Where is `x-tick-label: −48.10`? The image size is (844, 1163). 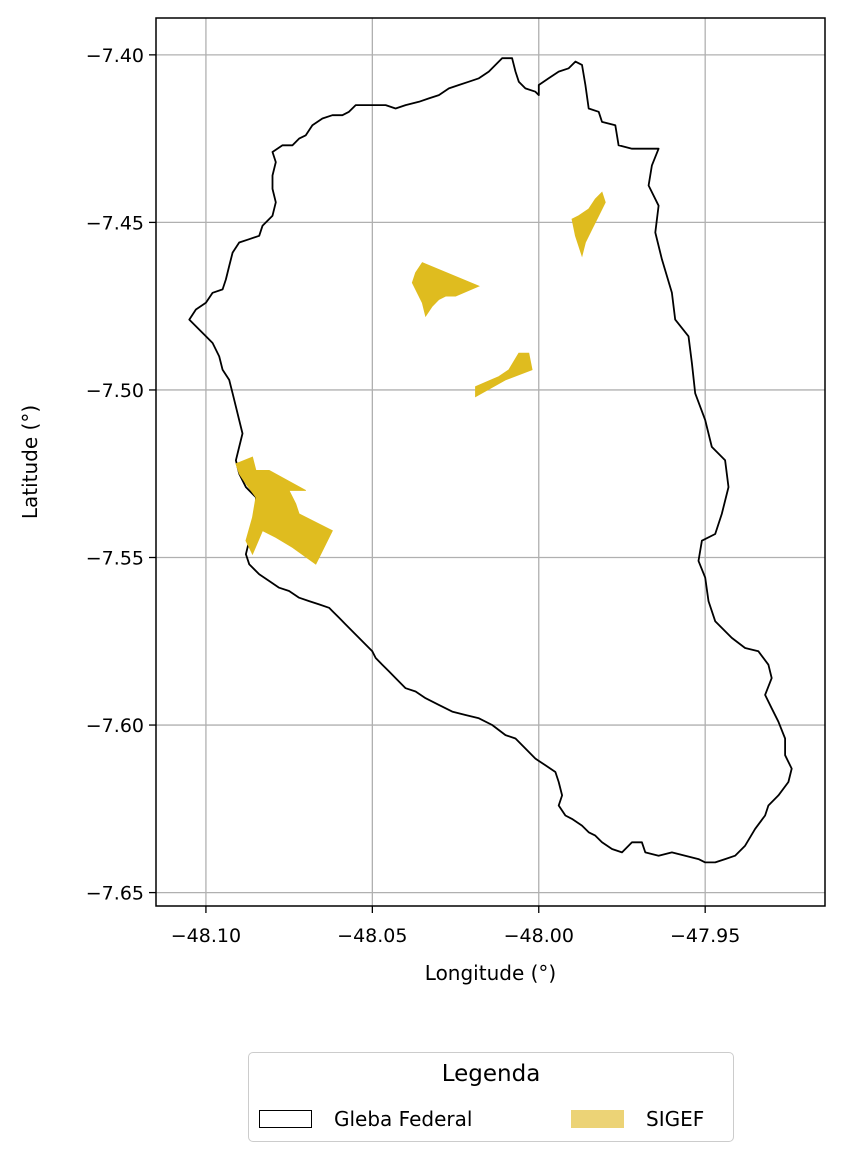 x-tick-label: −48.10 is located at coordinates (206, 936).